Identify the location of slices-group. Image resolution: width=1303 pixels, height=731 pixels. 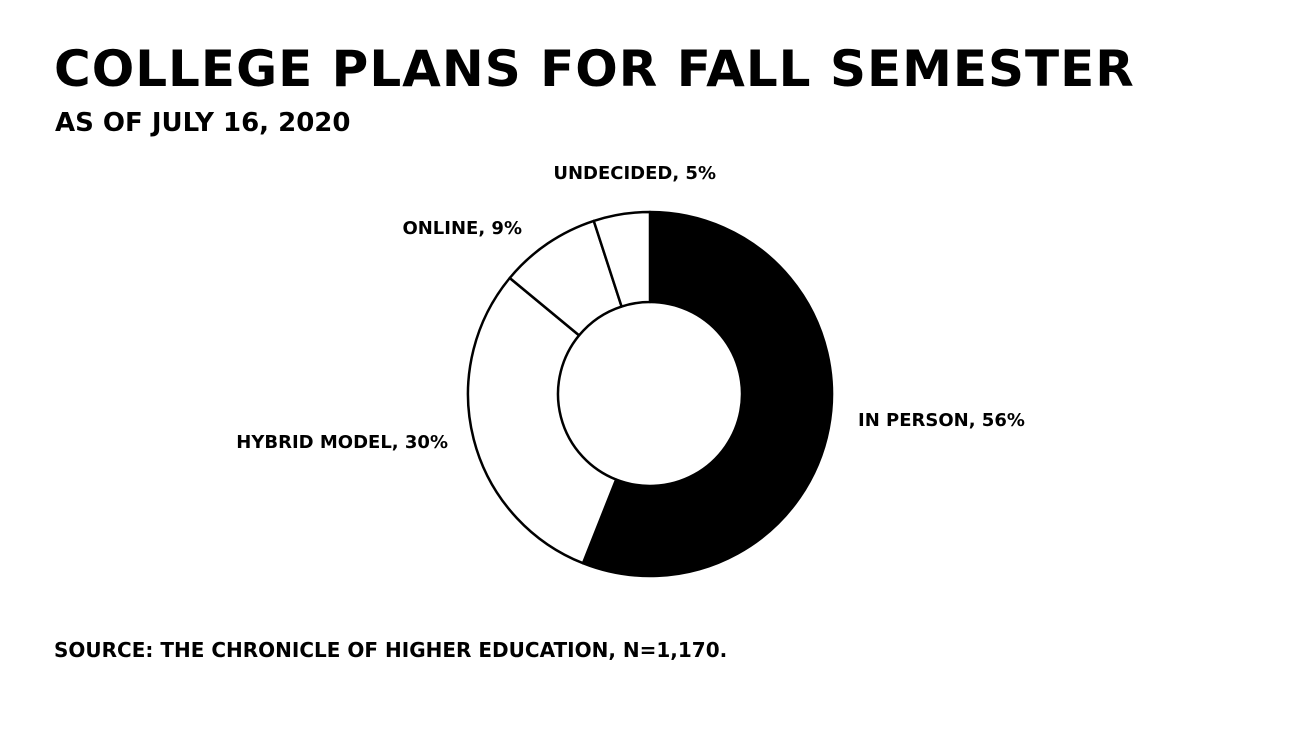
(650, 394).